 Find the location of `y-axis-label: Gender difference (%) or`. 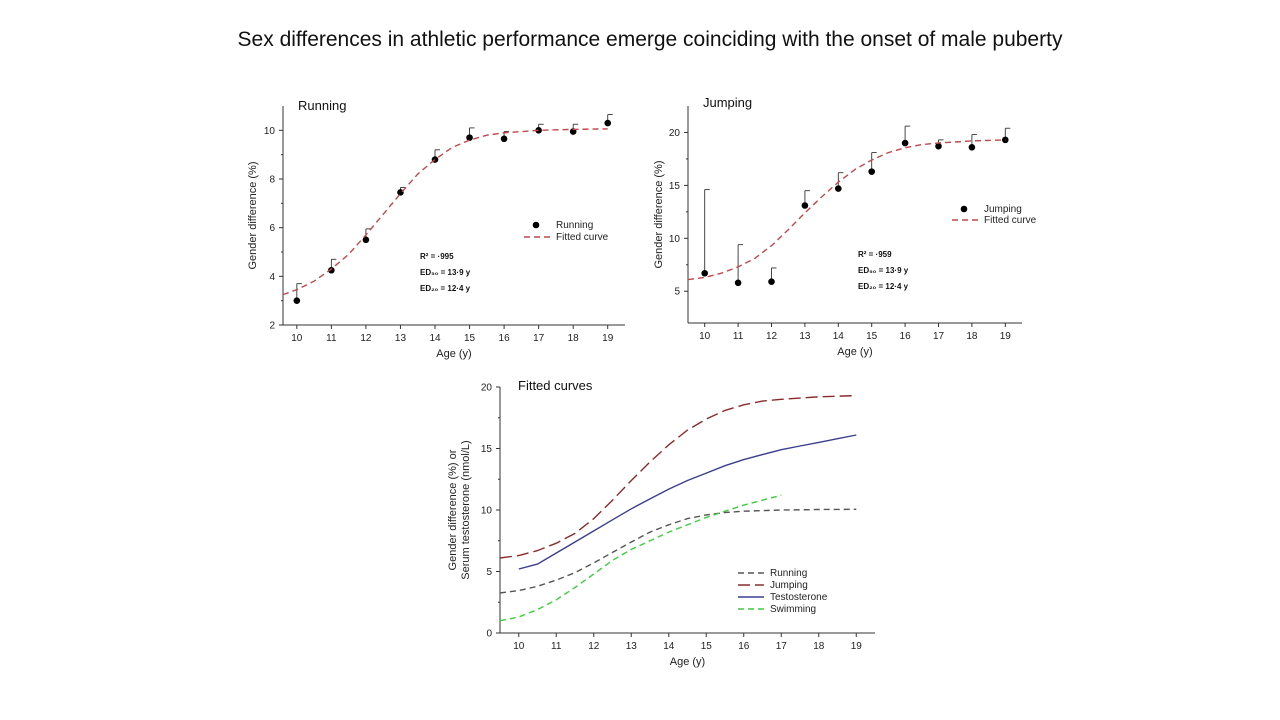

y-axis-label: Gender difference (%) or is located at coordinates (453, 509).